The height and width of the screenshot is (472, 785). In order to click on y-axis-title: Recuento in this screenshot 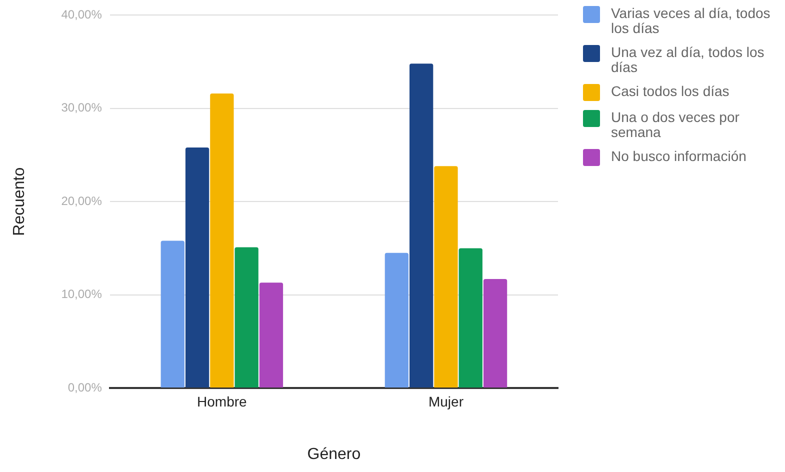, I will do `click(19, 201)`.